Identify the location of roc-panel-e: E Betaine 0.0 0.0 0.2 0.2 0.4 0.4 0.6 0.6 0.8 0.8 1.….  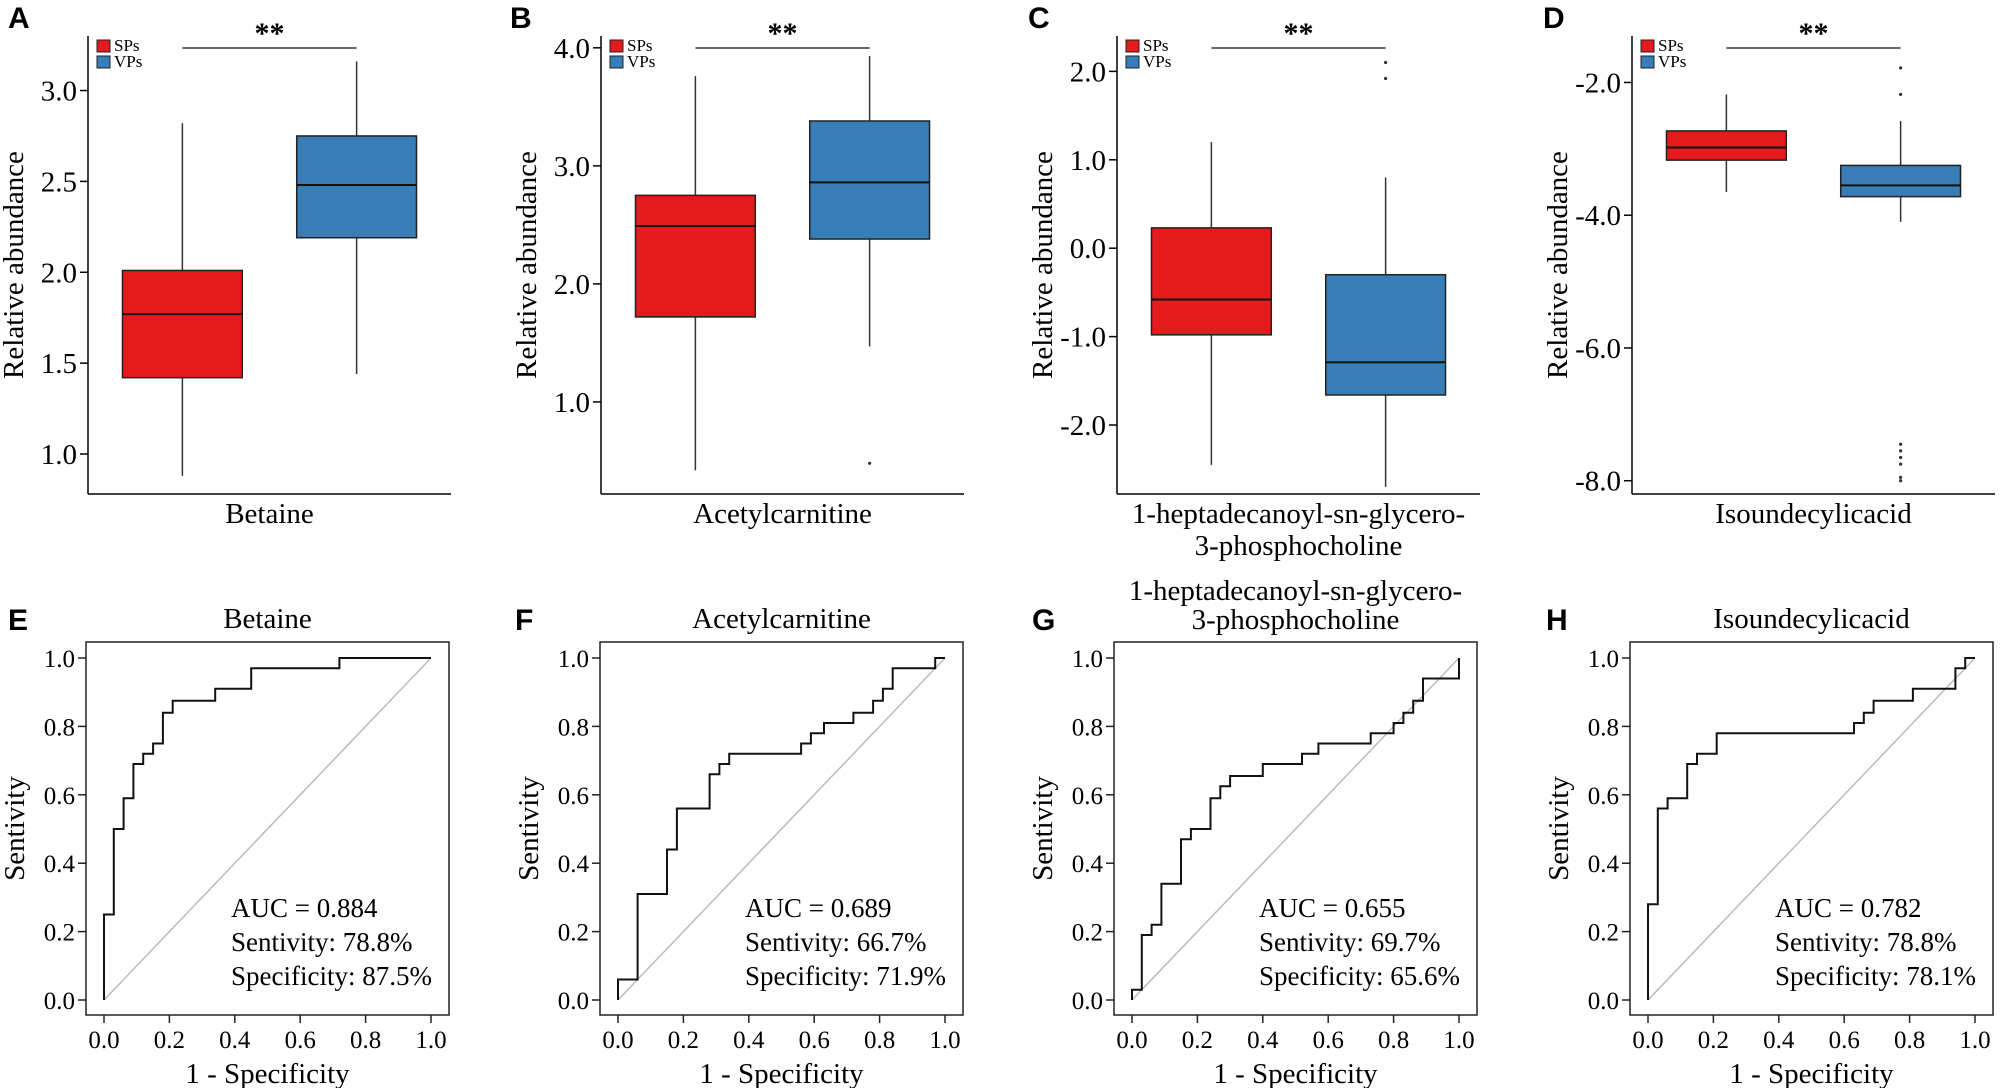
(225, 845).